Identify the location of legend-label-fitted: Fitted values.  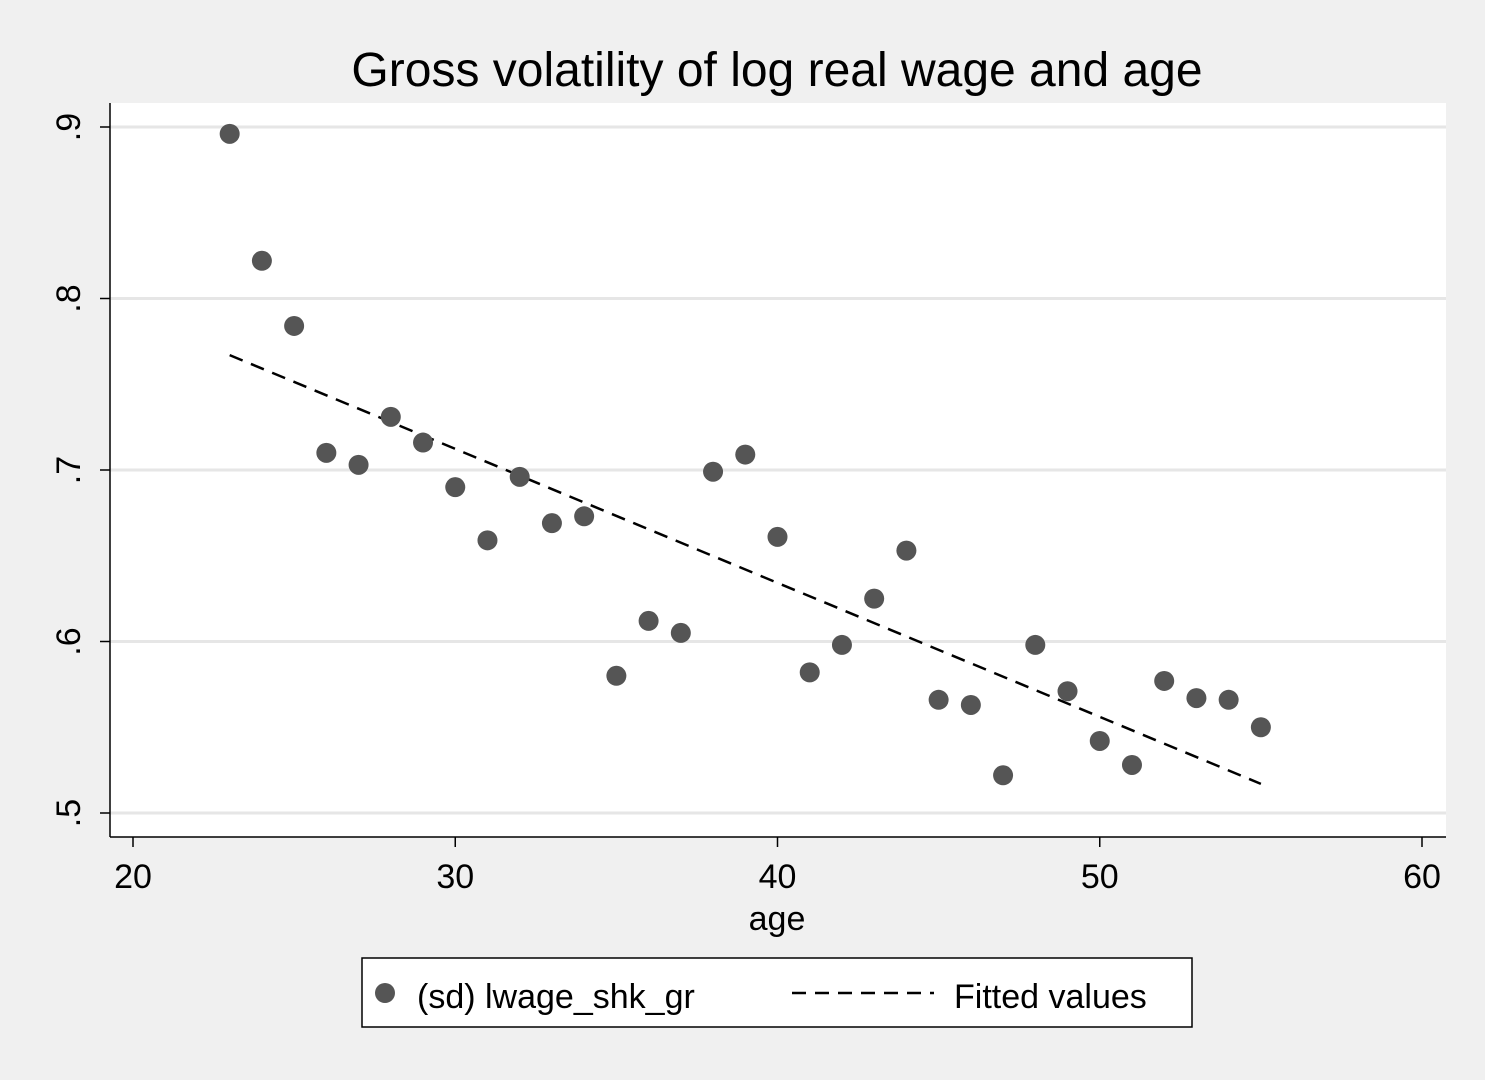
(1050, 997).